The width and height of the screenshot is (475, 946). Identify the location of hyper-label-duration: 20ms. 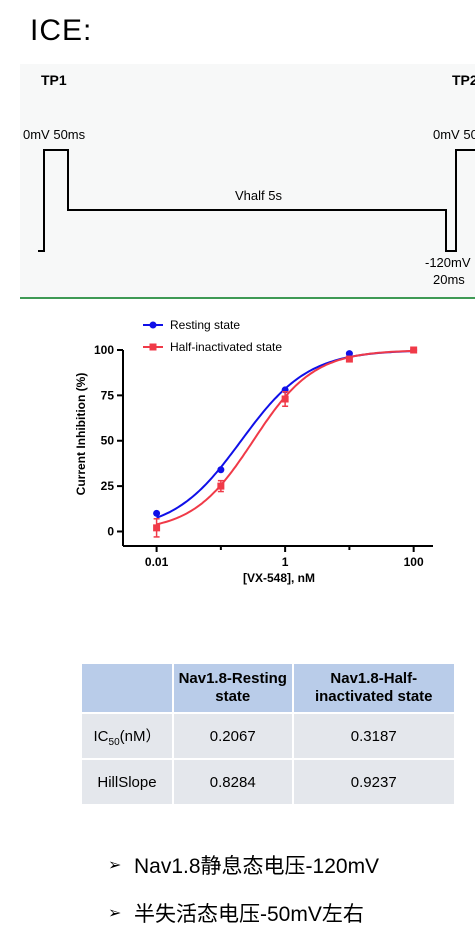
(449, 279).